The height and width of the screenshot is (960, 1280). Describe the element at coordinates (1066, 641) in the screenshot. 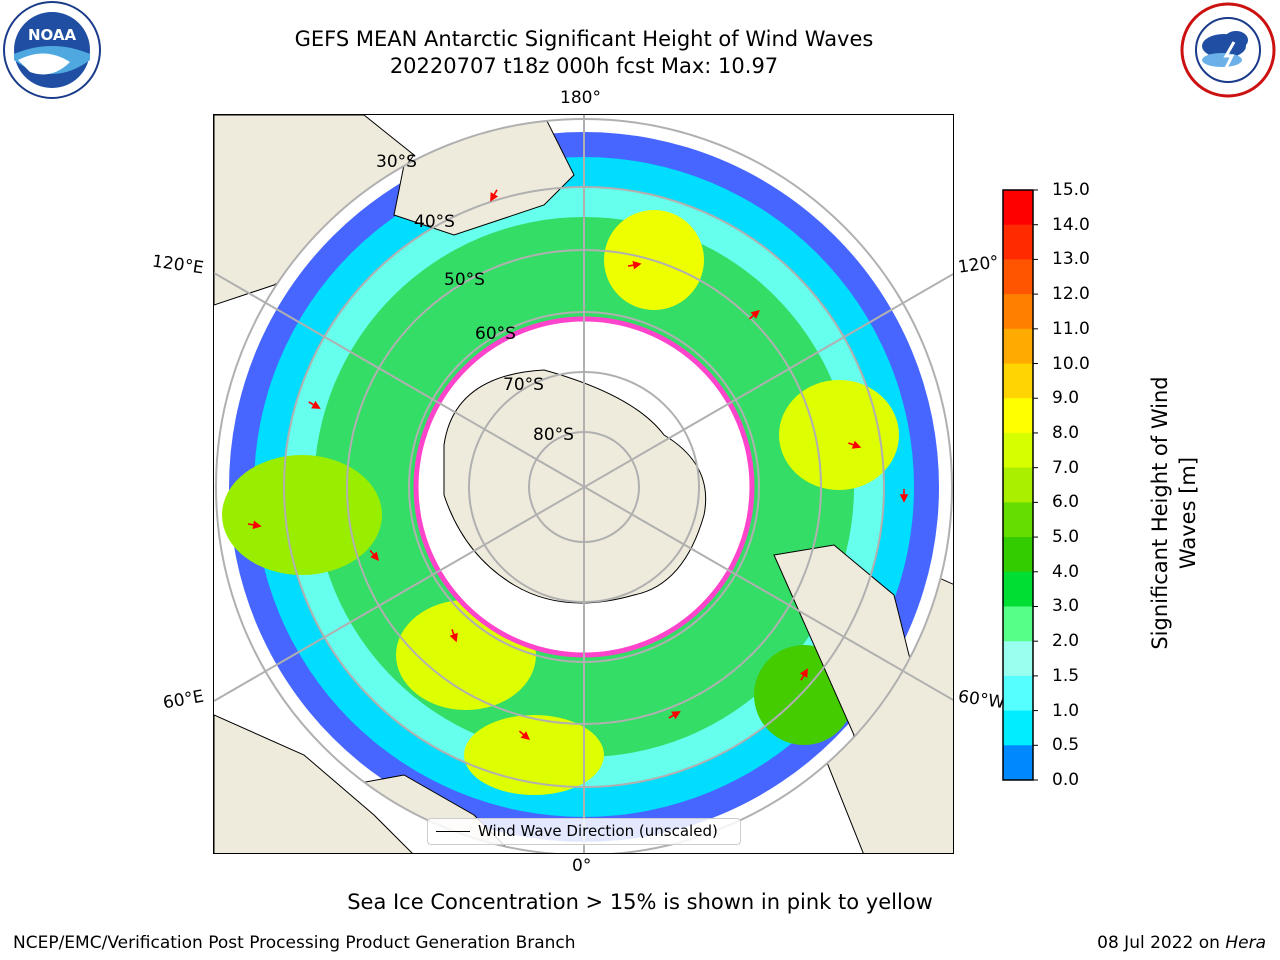

I see `colorbar-tick-label: 2.0` at that location.